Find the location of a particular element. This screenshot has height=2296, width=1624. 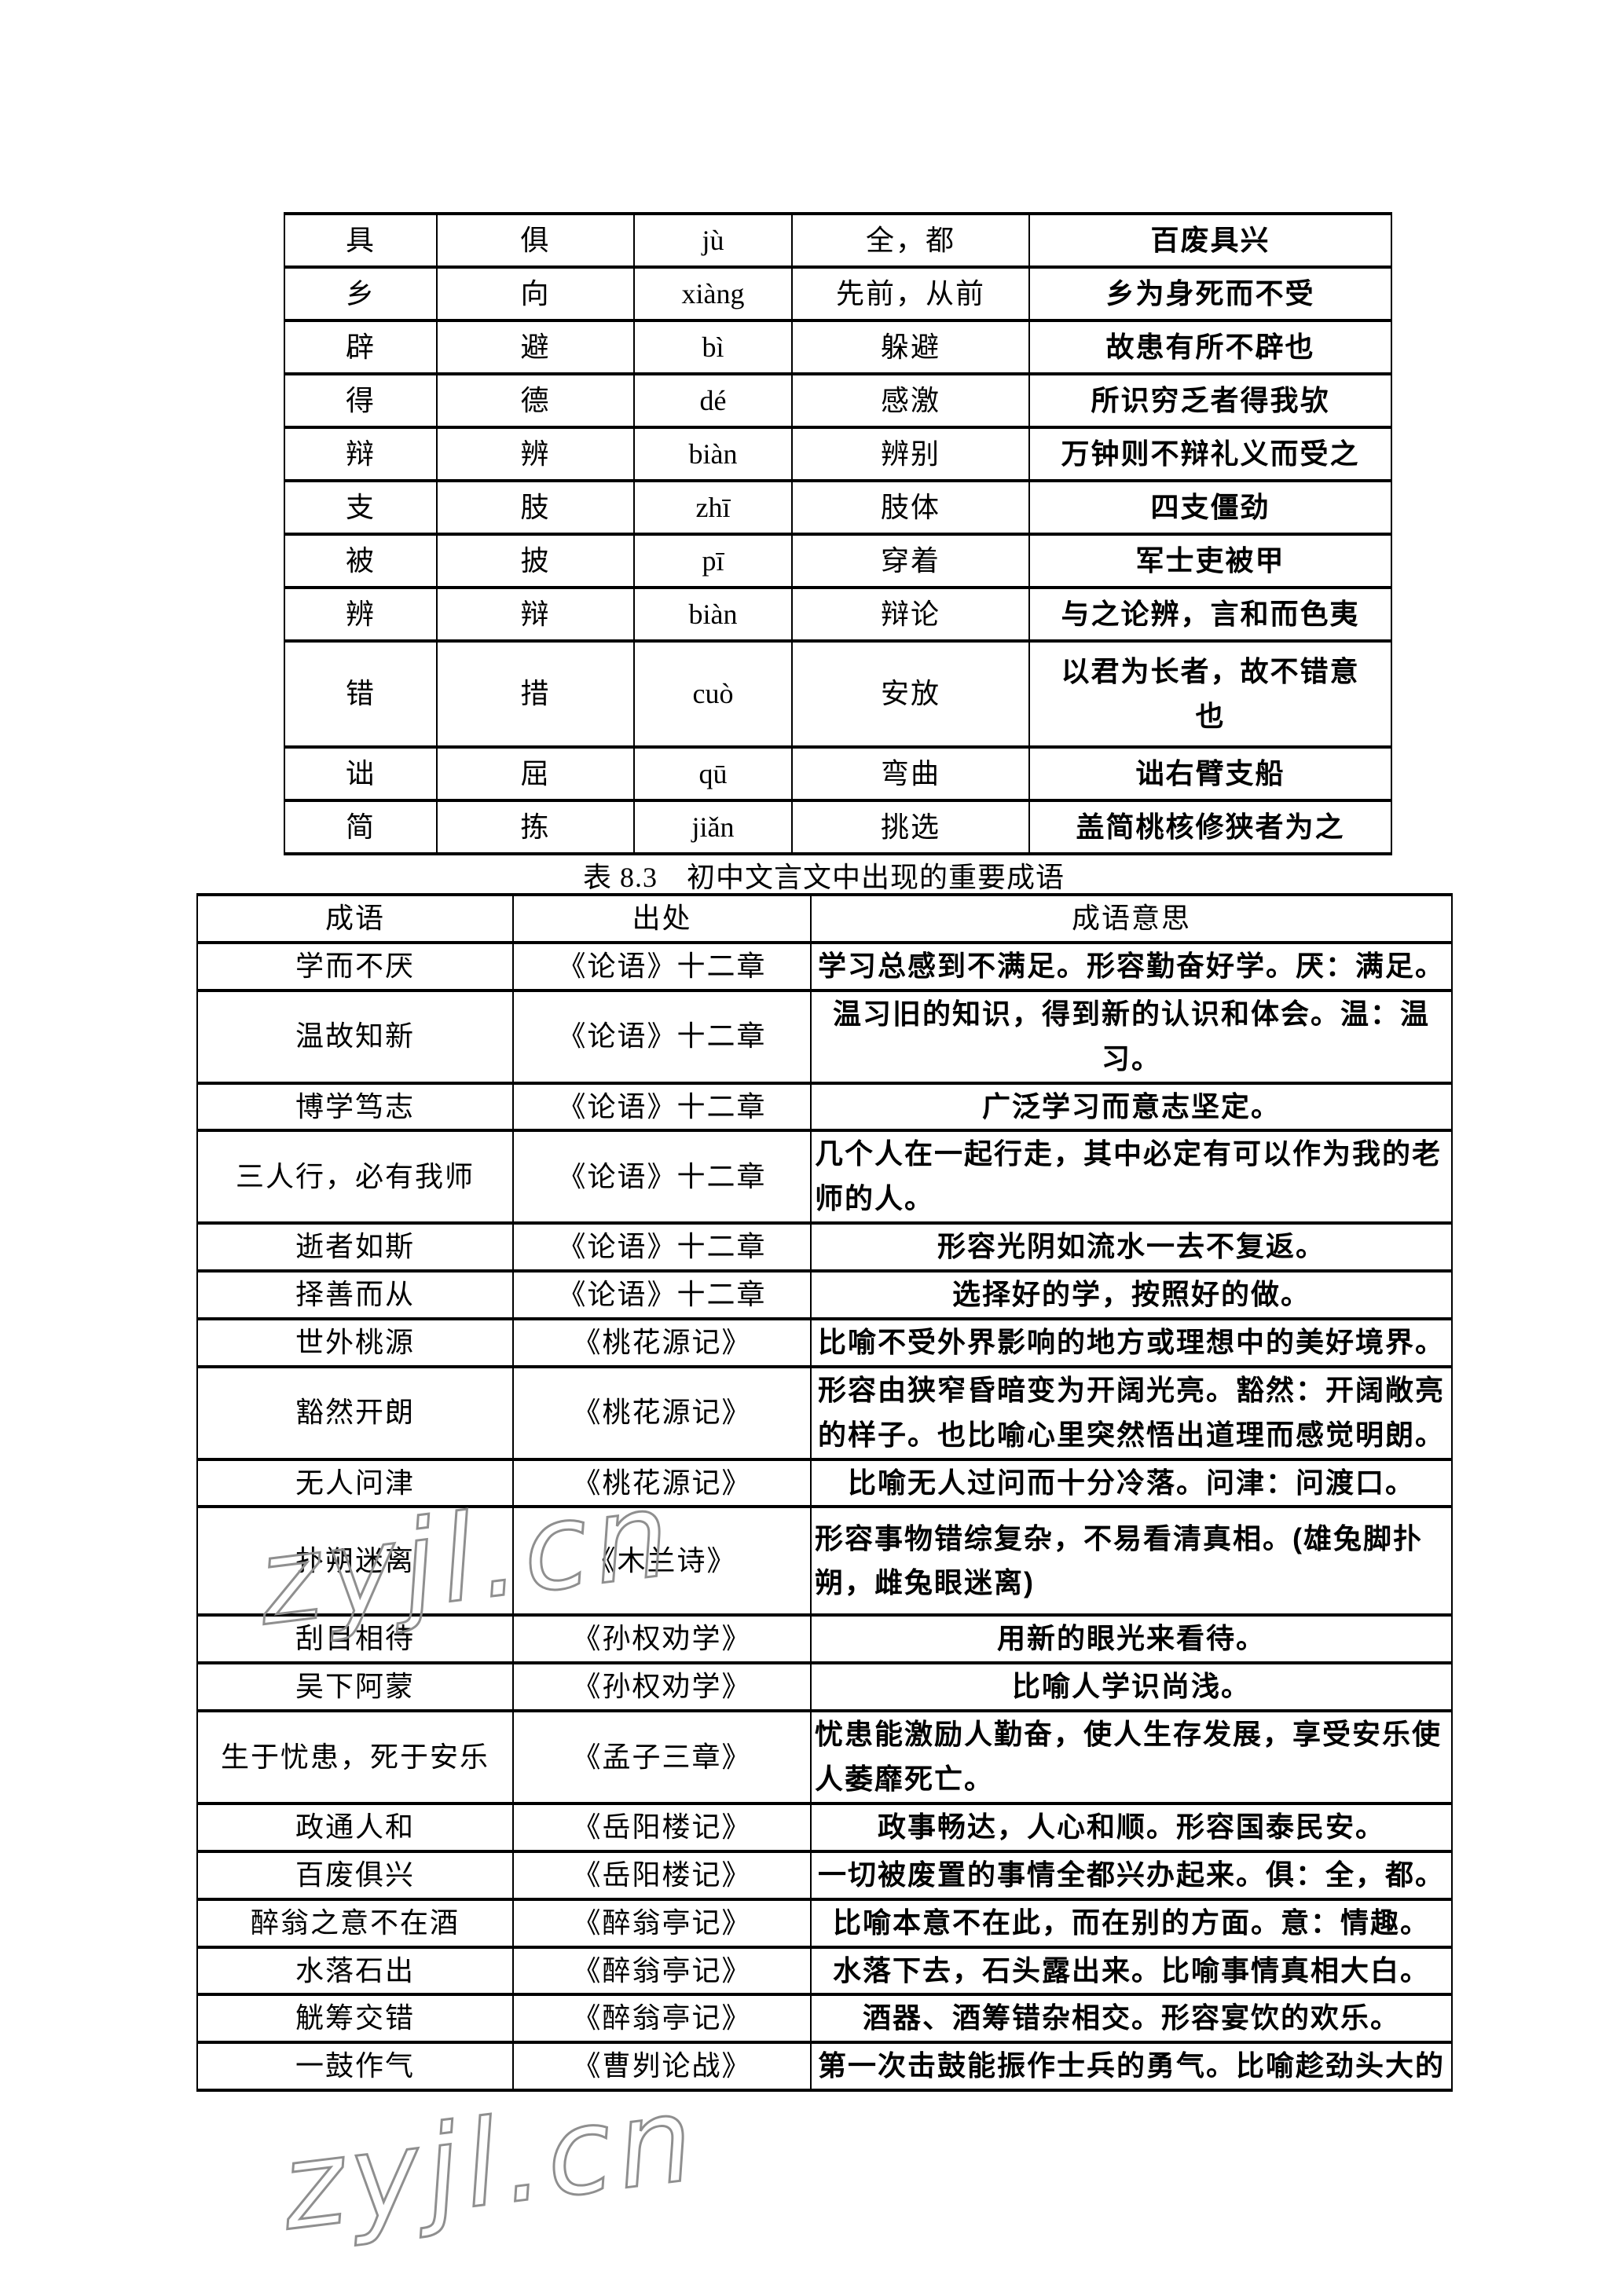

table-row: 错措 cuò 安放 以君为长者，故不错意 也 is located at coordinates (838, 694).